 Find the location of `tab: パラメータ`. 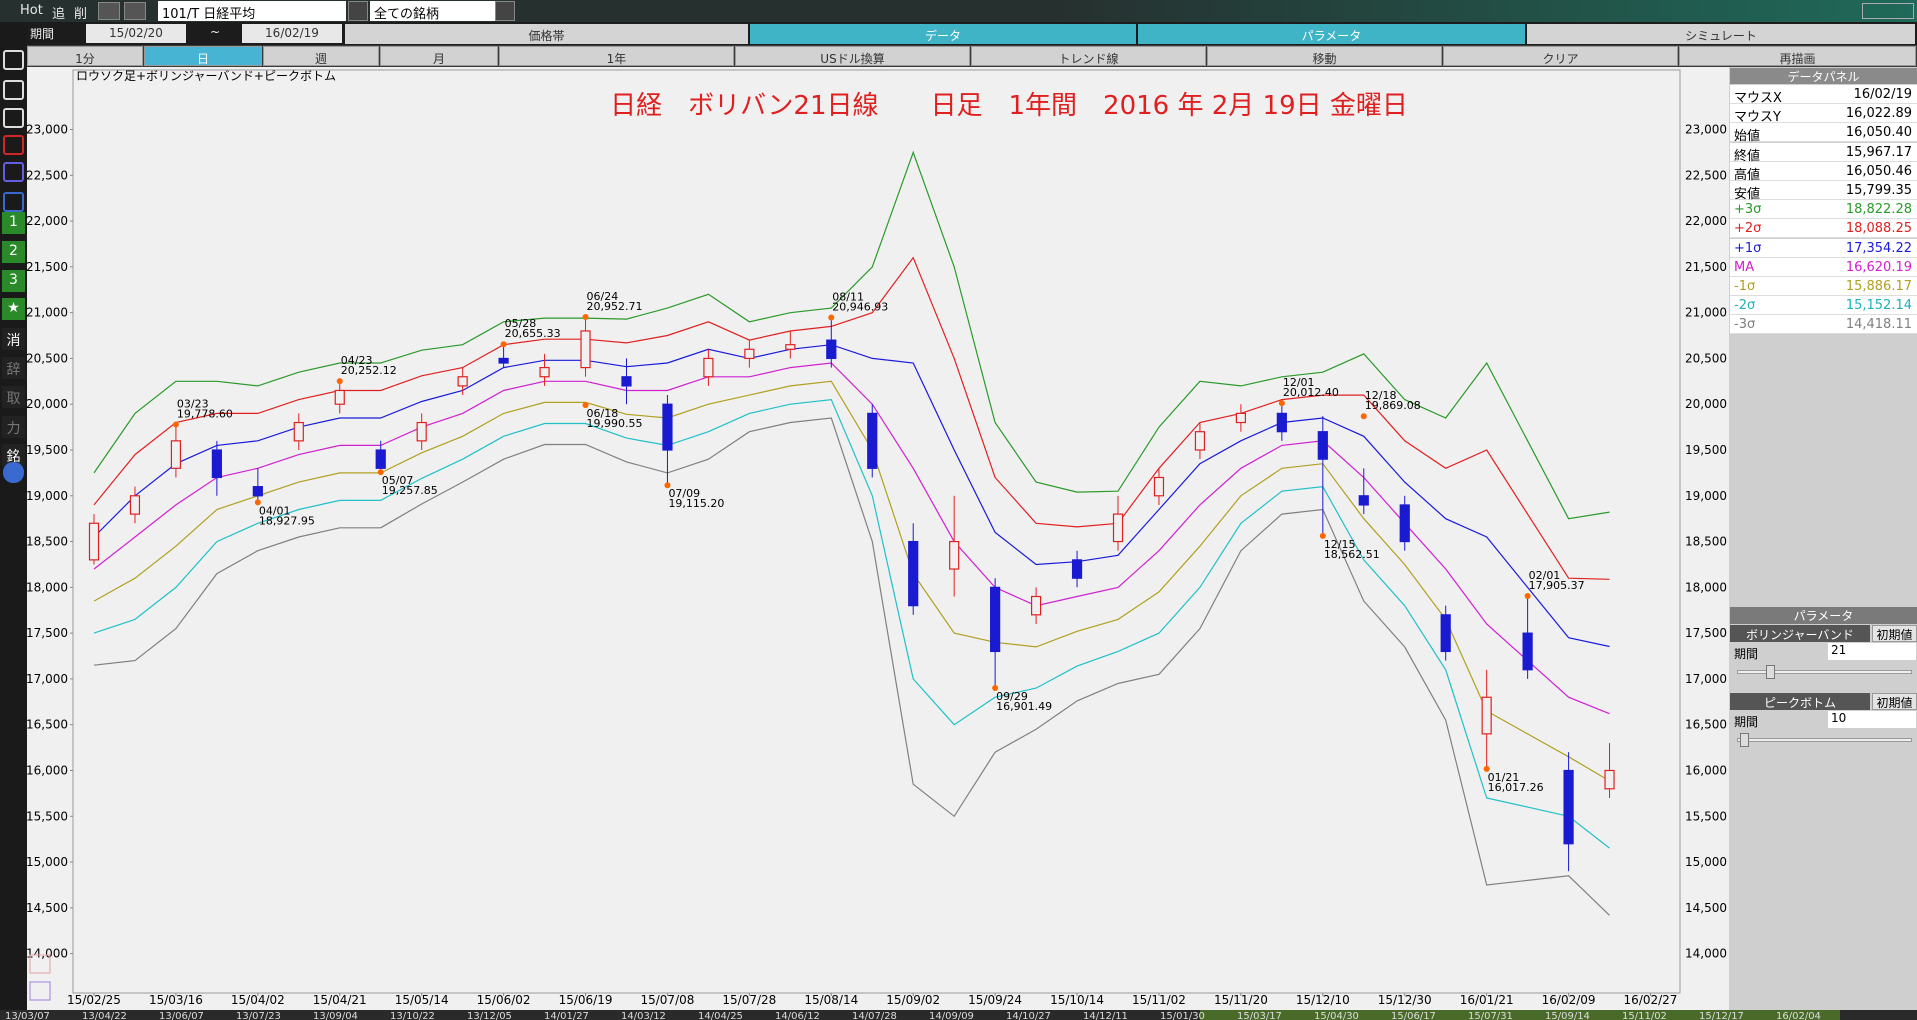

tab: パラメータ is located at coordinates (1331, 34).